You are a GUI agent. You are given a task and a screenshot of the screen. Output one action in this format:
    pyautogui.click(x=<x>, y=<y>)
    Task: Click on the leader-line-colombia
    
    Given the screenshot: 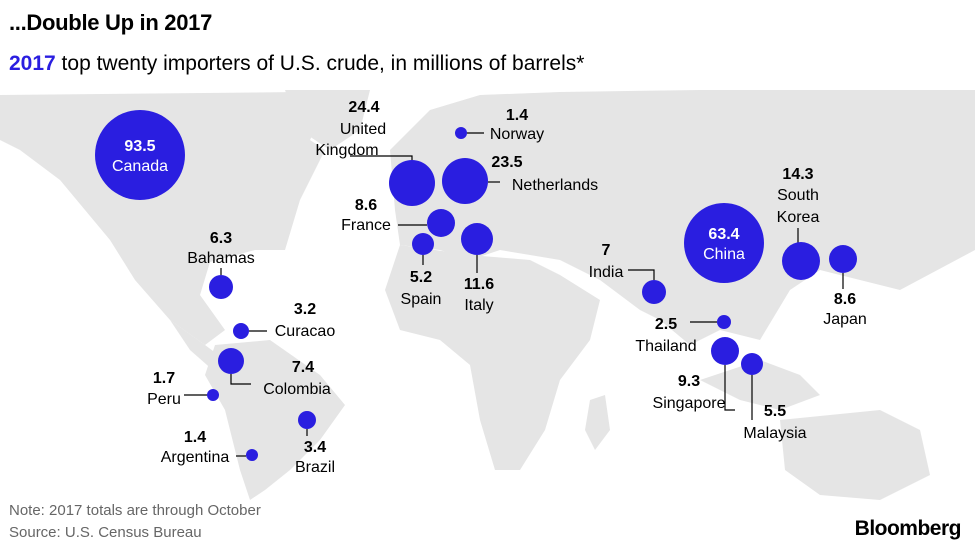 What is the action you would take?
    pyautogui.click(x=240, y=379)
    